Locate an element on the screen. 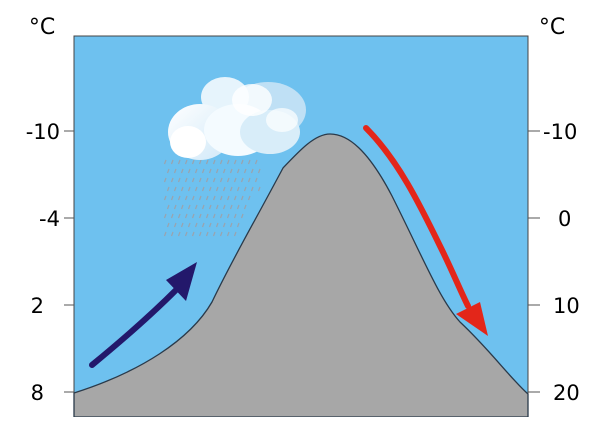  left-tick-label: 2 is located at coordinates (37, 306).